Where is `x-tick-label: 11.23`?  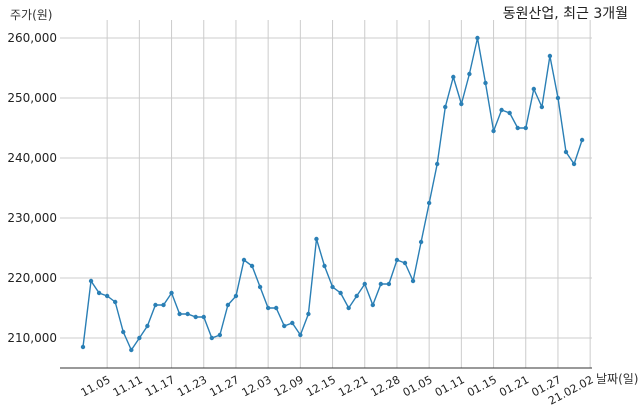 x-tick-label: 11.23 is located at coordinates (192, 386).